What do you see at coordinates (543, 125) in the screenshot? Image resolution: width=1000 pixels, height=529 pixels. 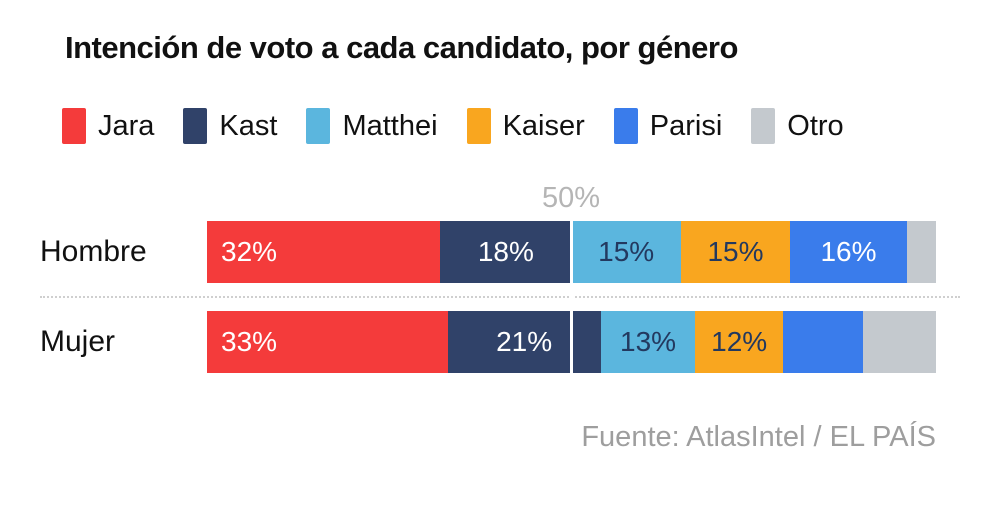 I see `legend-label: Kaiser` at bounding box center [543, 125].